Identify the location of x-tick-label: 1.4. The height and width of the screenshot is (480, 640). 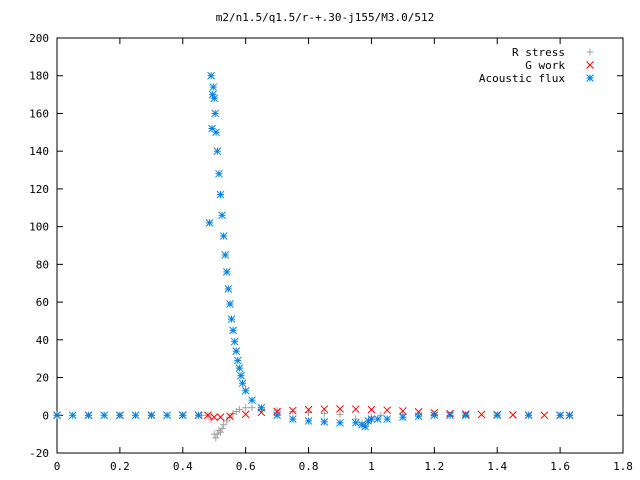
(497, 466).